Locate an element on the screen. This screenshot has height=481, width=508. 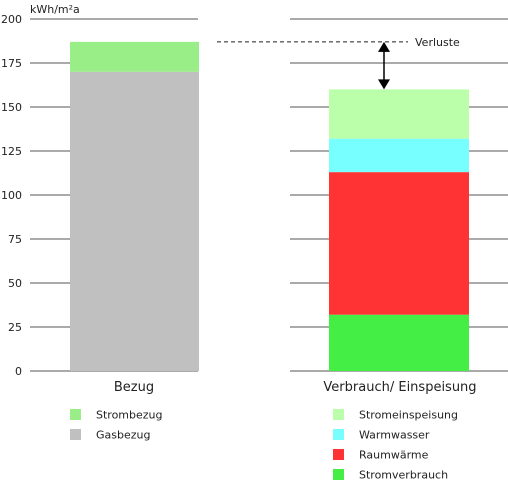
y-tick-label-150: 150 is located at coordinates (11, 107).